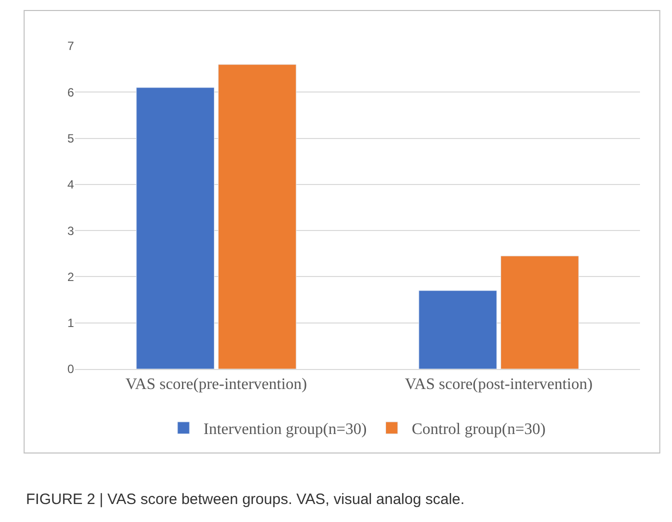  Describe the element at coordinates (70, 138) in the screenshot. I see `y-tick-label: 5` at that location.